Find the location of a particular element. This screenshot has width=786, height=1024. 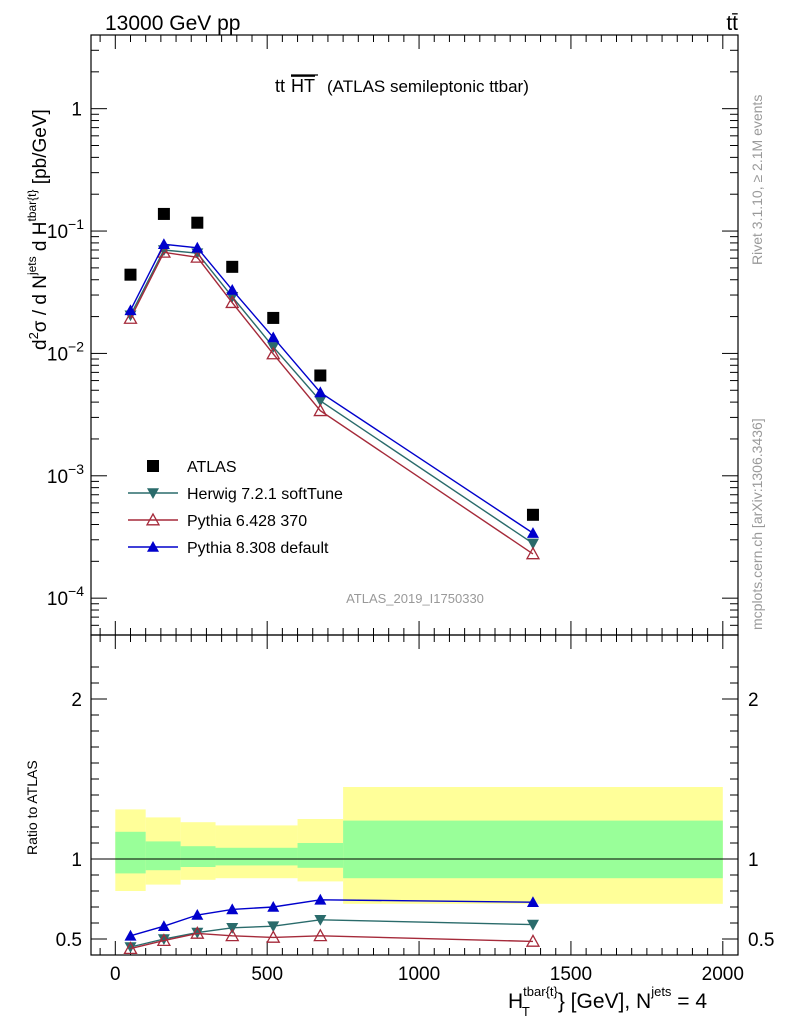

x-axis-label: Htbar{t} T} [GeV], Njets = 4 is located at coordinates (607, 1001).